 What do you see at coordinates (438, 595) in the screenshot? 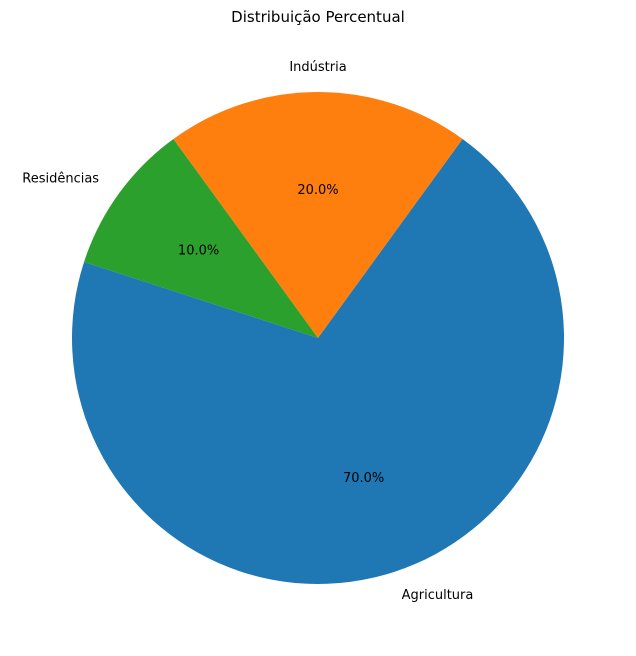
I see `slice-label-agricultura: Agricultura` at bounding box center [438, 595].